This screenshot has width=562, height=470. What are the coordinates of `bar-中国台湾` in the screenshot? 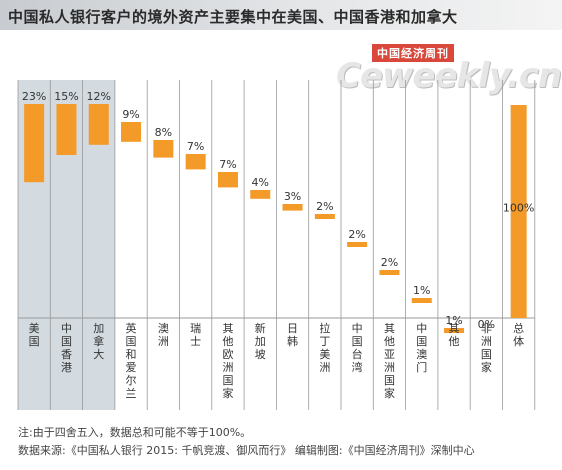 It's located at (357, 244).